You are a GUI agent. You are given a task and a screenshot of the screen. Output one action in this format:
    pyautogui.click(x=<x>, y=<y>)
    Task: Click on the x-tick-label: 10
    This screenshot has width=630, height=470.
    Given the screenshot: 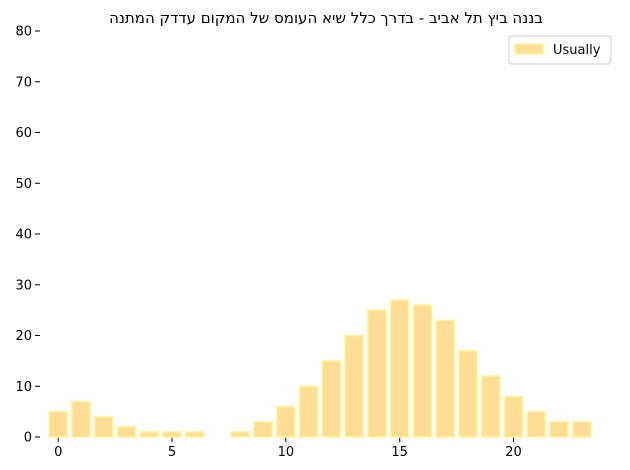 What is the action you would take?
    pyautogui.click(x=286, y=452)
    